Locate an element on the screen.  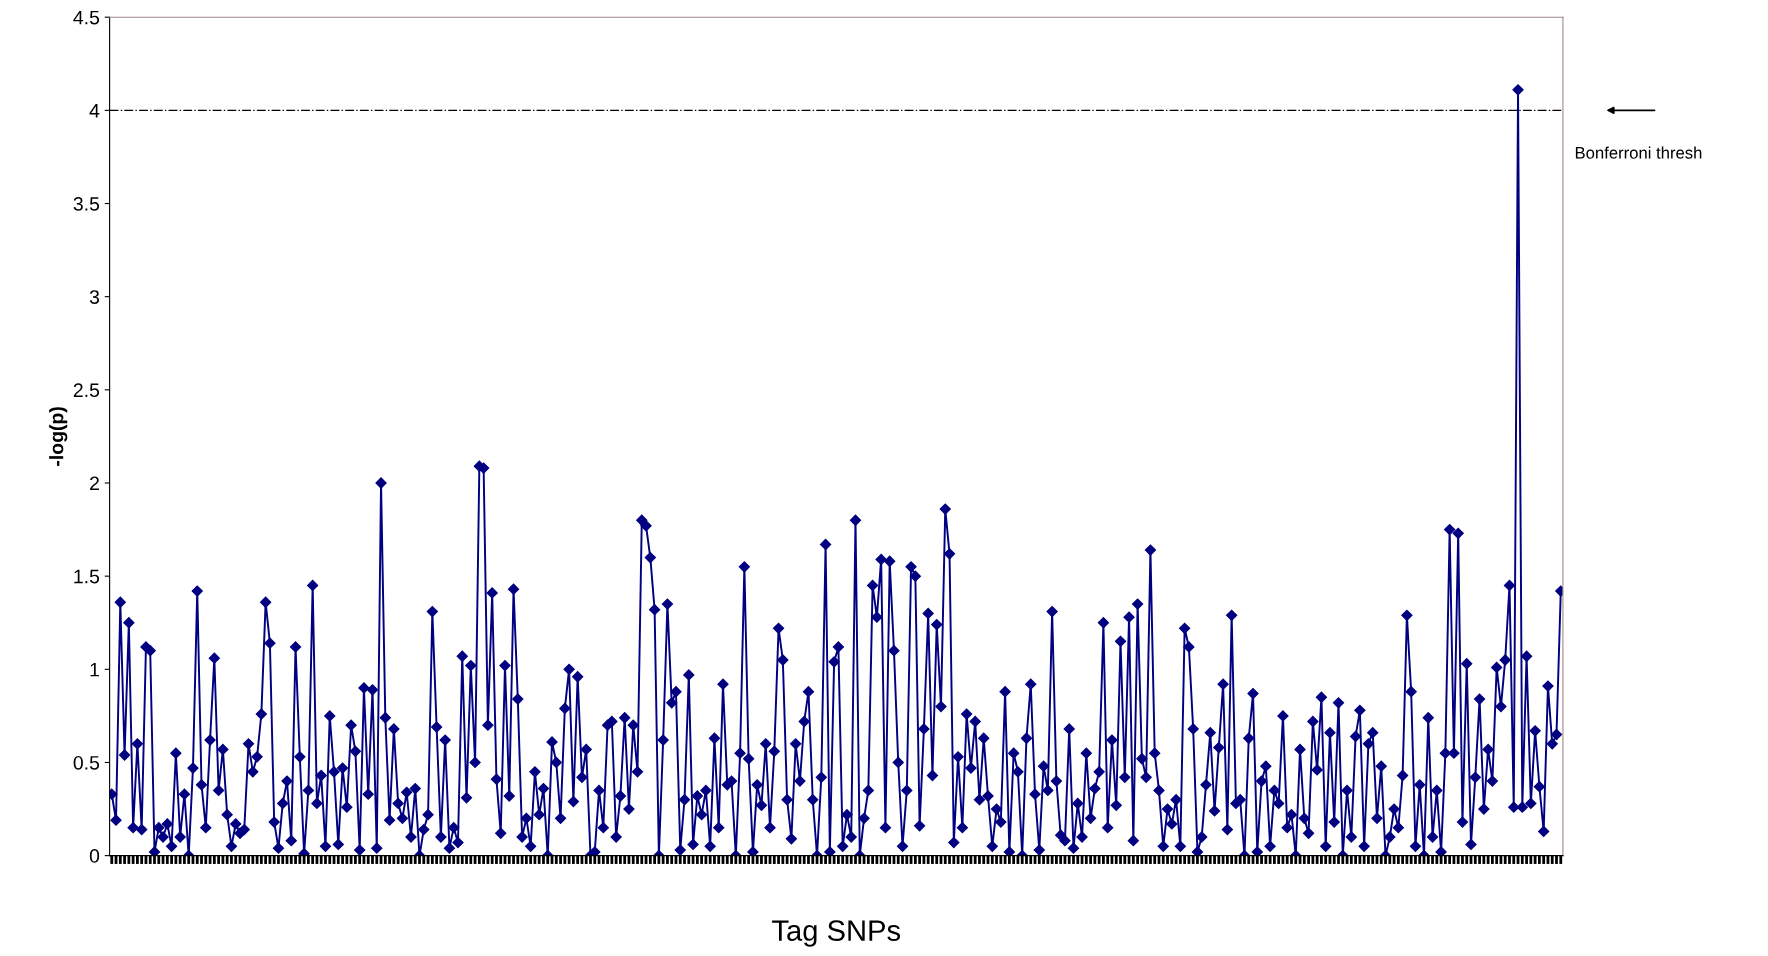
y-tick-label: 1 is located at coordinates (94, 669).